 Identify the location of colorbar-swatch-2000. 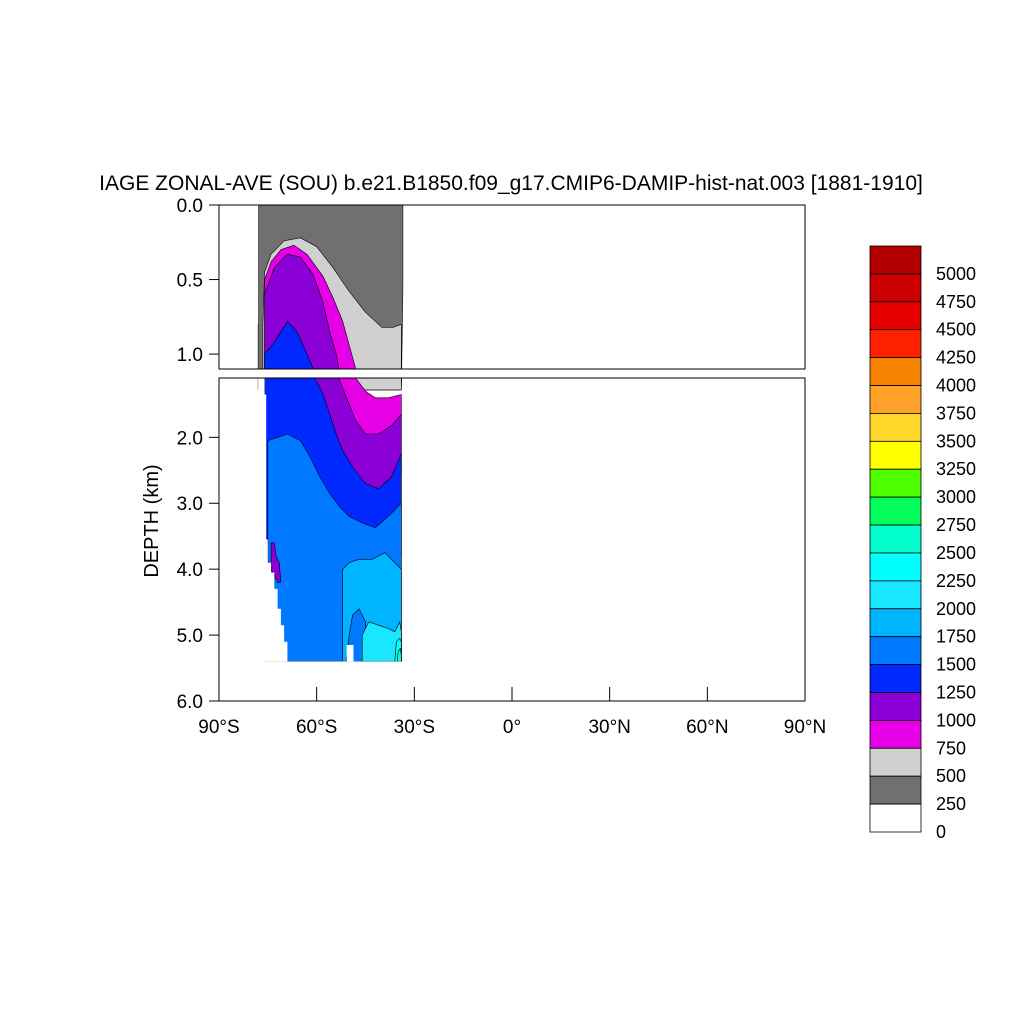
(895, 595).